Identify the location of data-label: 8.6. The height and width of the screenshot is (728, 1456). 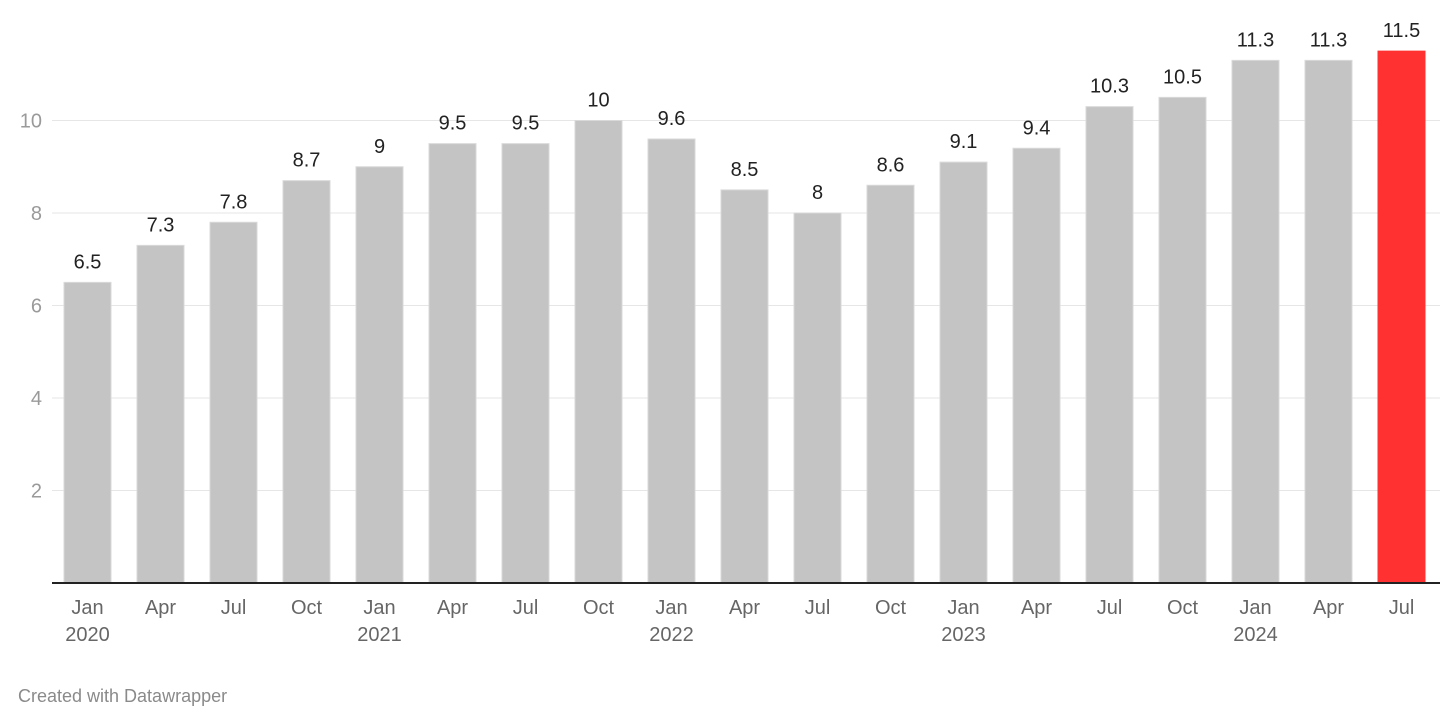
(891, 165).